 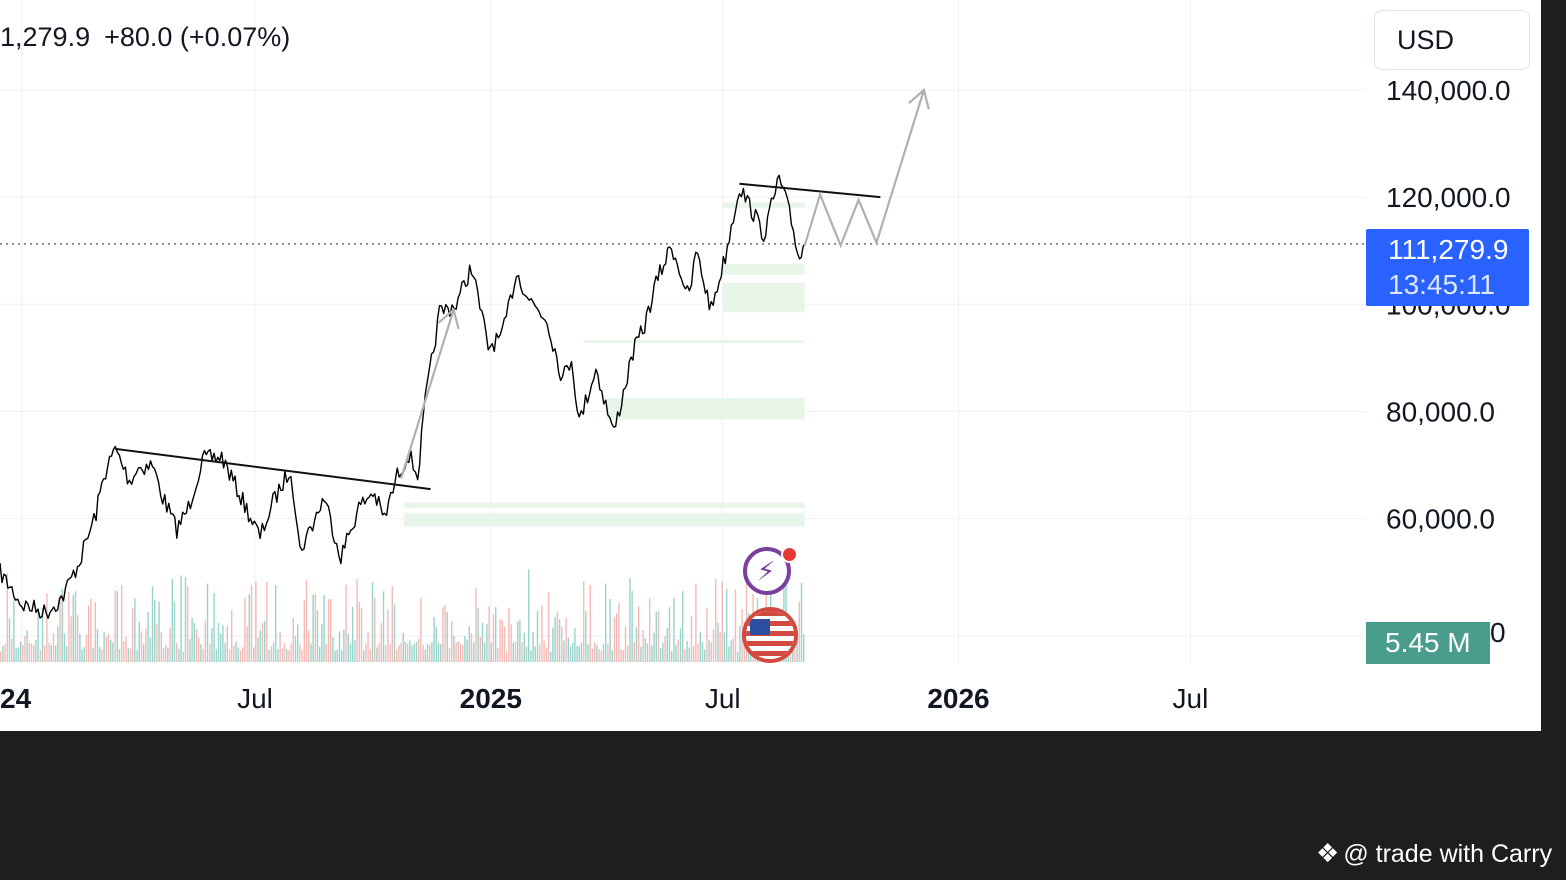 I want to click on x-tick-label: 24, so click(x=16, y=698).